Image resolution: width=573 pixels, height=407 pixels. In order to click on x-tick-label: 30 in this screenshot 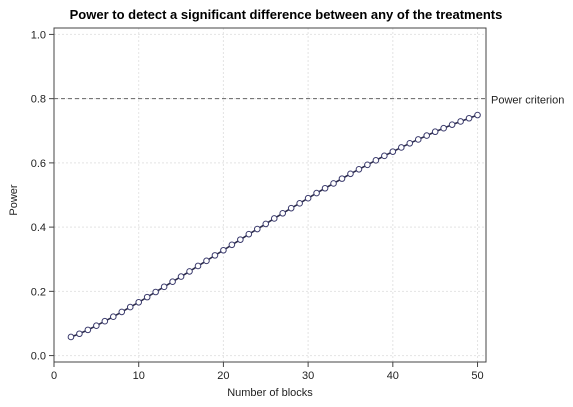, I will do `click(308, 376)`.